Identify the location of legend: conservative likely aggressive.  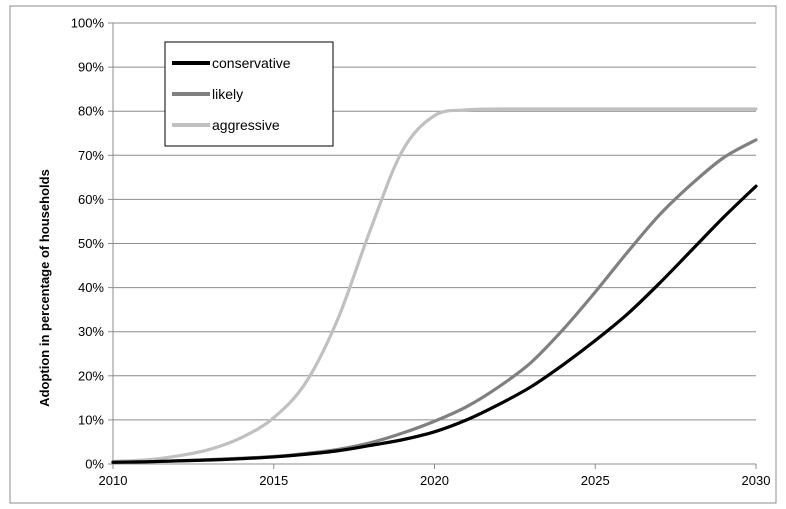
(249, 94).